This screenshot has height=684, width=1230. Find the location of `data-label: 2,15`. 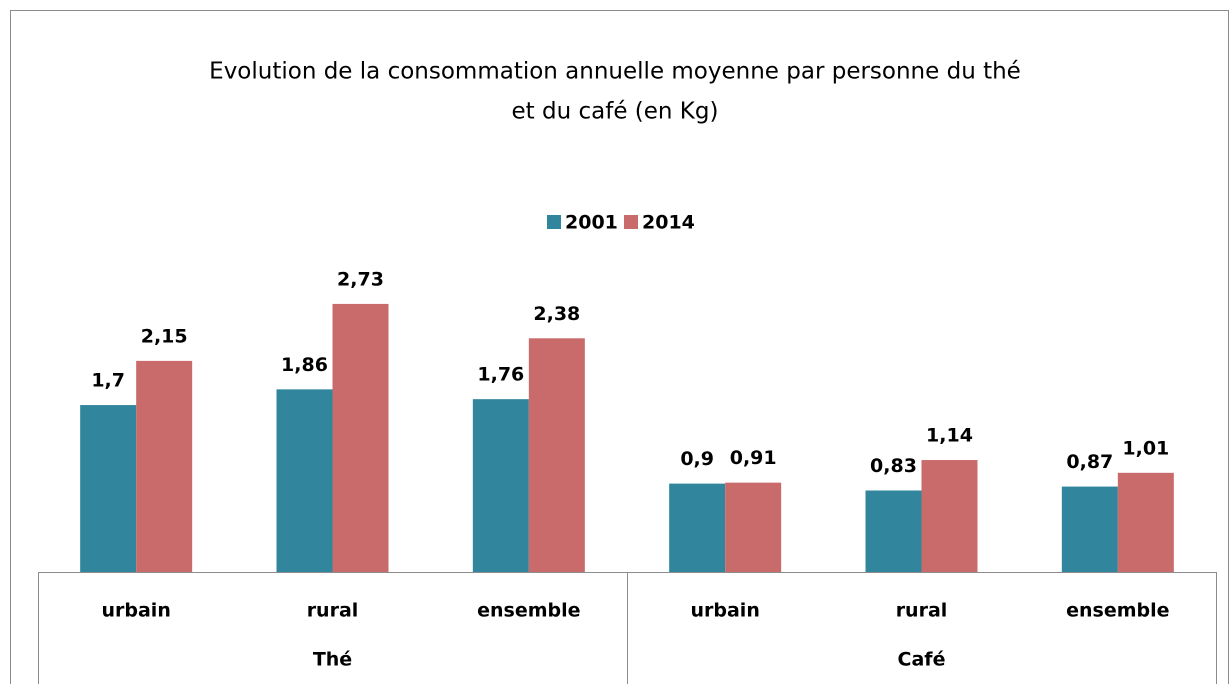

data-label: 2,15 is located at coordinates (164, 336).